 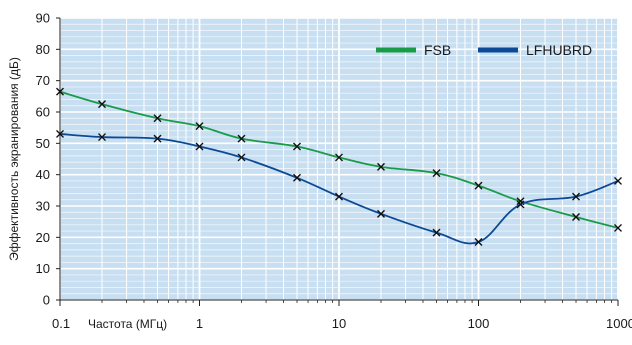 I want to click on x-tick-label: 10, so click(x=339, y=323).